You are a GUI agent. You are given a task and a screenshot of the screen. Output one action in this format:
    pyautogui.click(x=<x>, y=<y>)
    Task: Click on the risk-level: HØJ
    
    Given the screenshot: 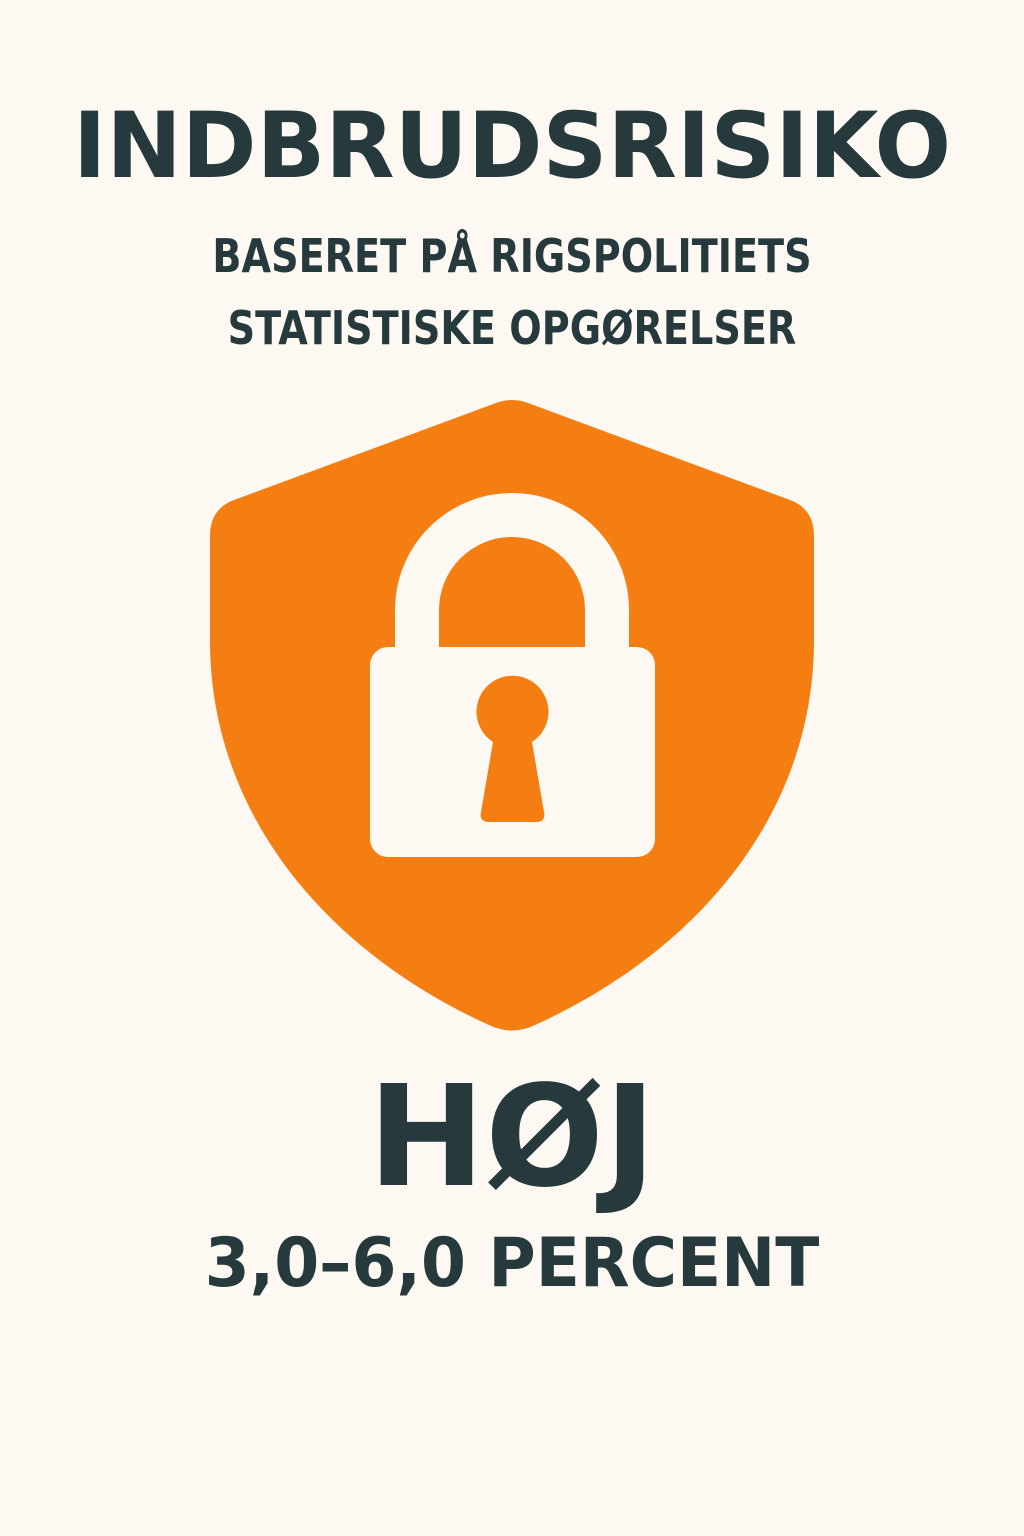 What is the action you would take?
    pyautogui.click(x=512, y=1137)
    